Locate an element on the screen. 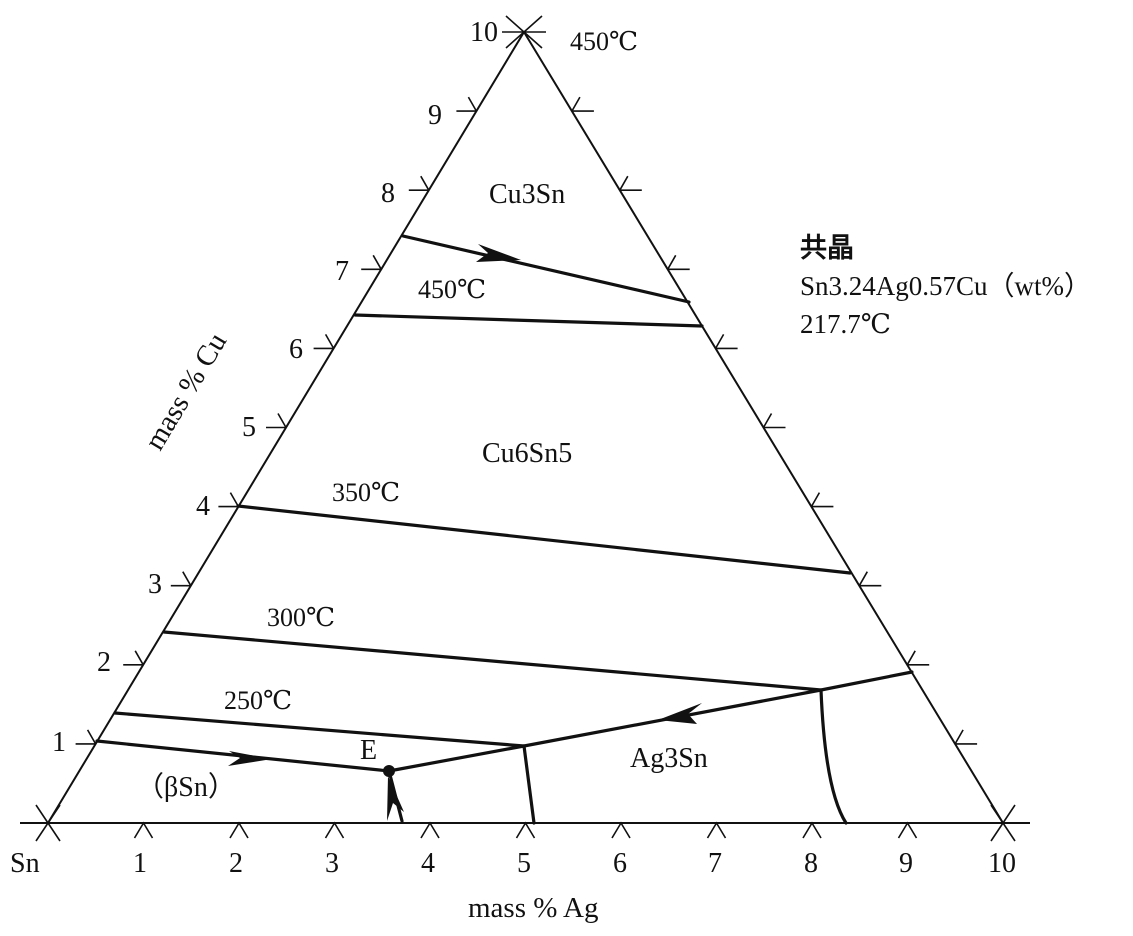 This screenshot has height=936, width=1133. bottom-tick-label: 10 is located at coordinates (1002, 863).